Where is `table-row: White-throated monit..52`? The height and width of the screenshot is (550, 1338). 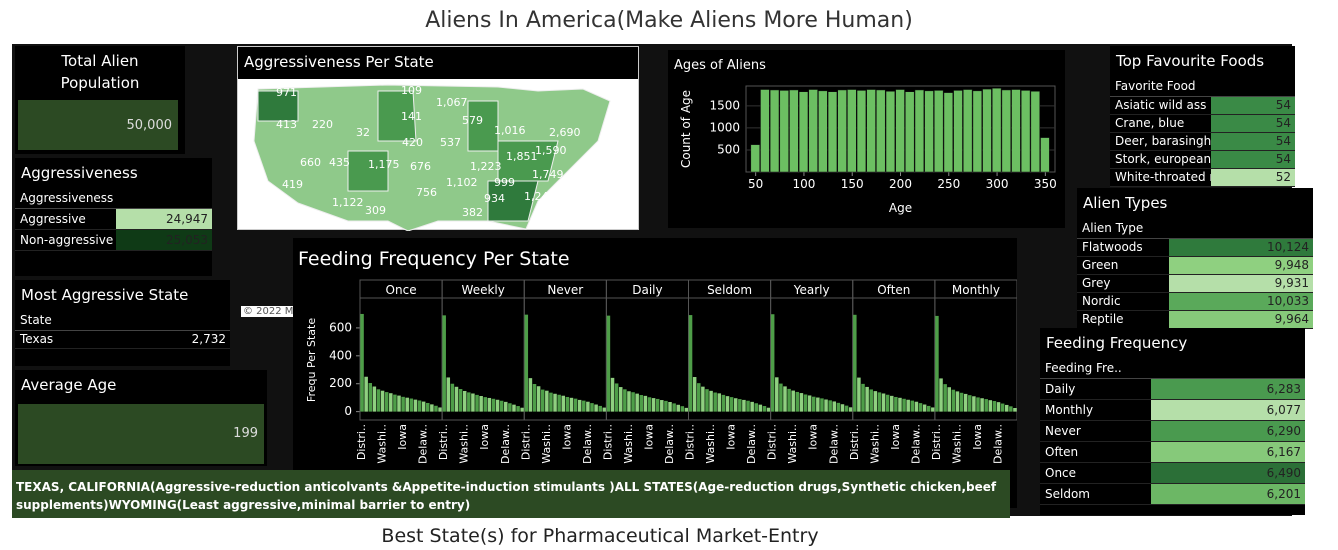
table-row: White-throated monit..52 is located at coordinates (1202, 178).